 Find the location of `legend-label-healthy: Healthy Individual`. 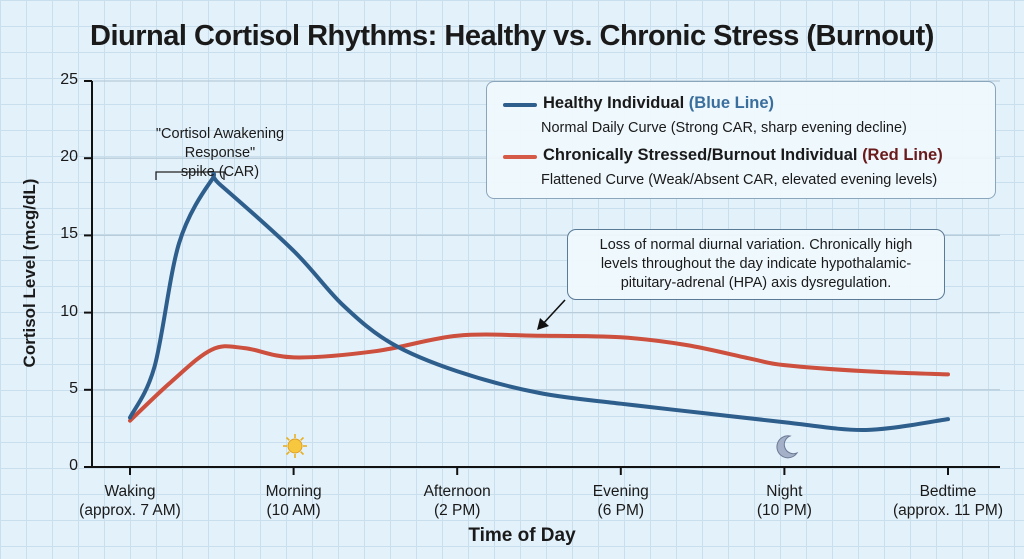

legend-label-healthy: Healthy Individual is located at coordinates (614, 103).